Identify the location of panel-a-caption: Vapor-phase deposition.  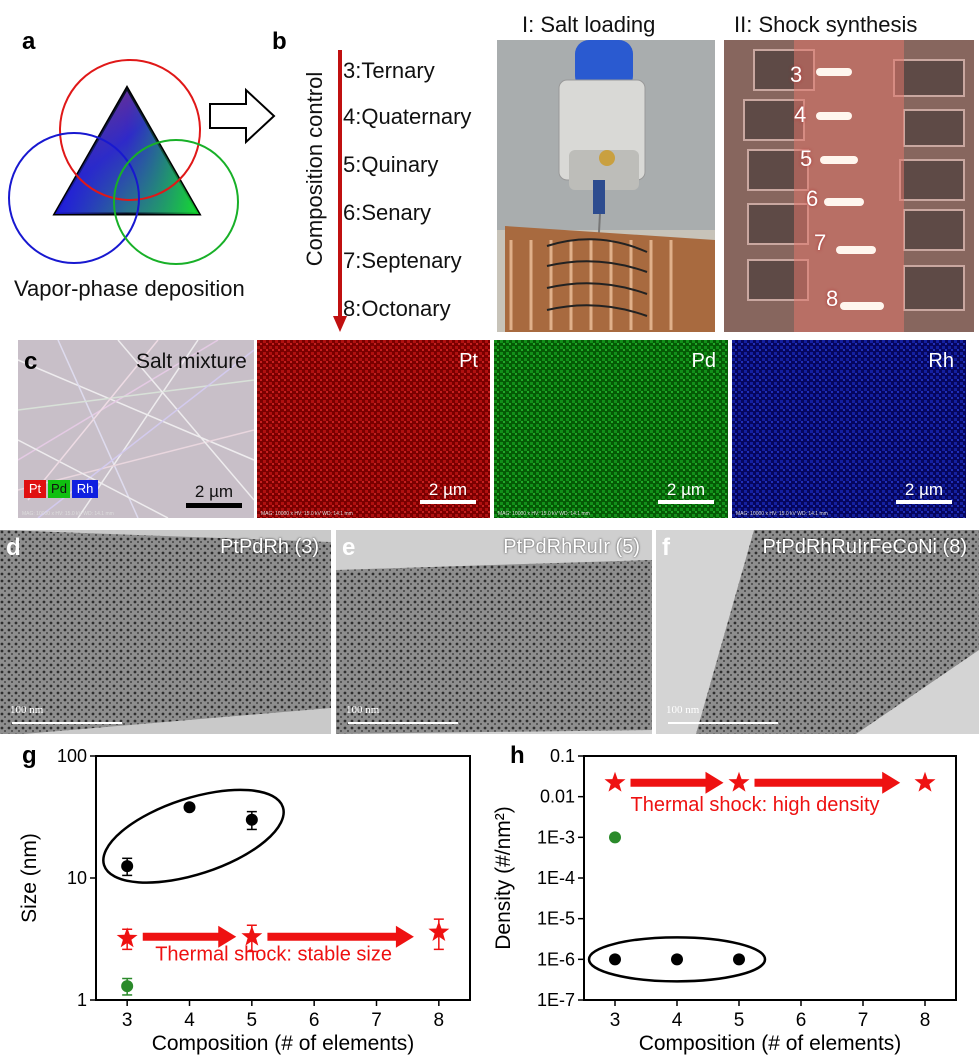
(129, 288).